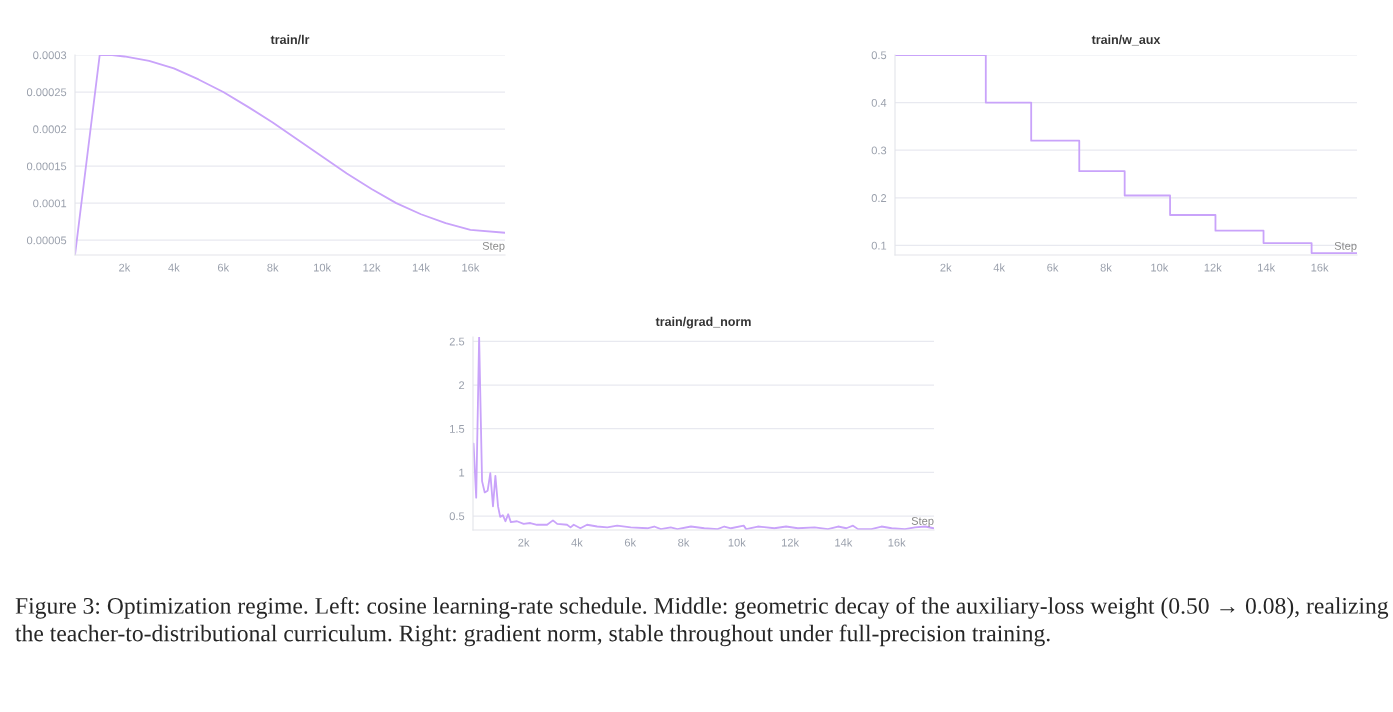 The image size is (1393, 712). Describe the element at coordinates (1126, 40) in the screenshot. I see `chart-title: train/w_aux` at that location.